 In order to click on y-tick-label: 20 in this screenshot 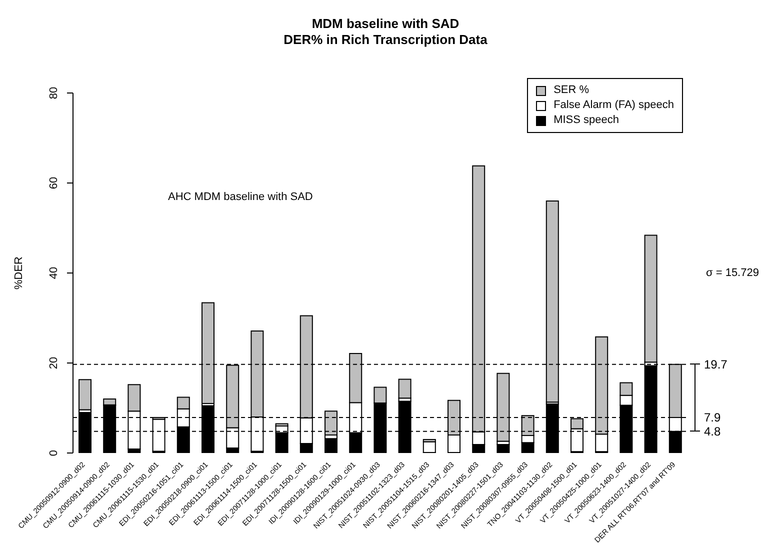, I will do `click(54, 363)`.